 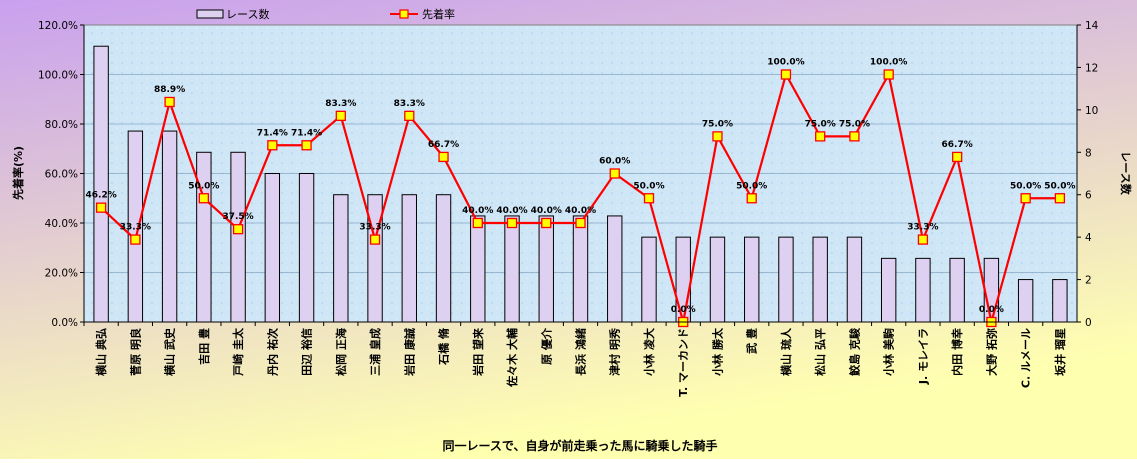 What do you see at coordinates (1088, 323) in the screenshot?
I see `y-right-tick-label: 0` at bounding box center [1088, 323].